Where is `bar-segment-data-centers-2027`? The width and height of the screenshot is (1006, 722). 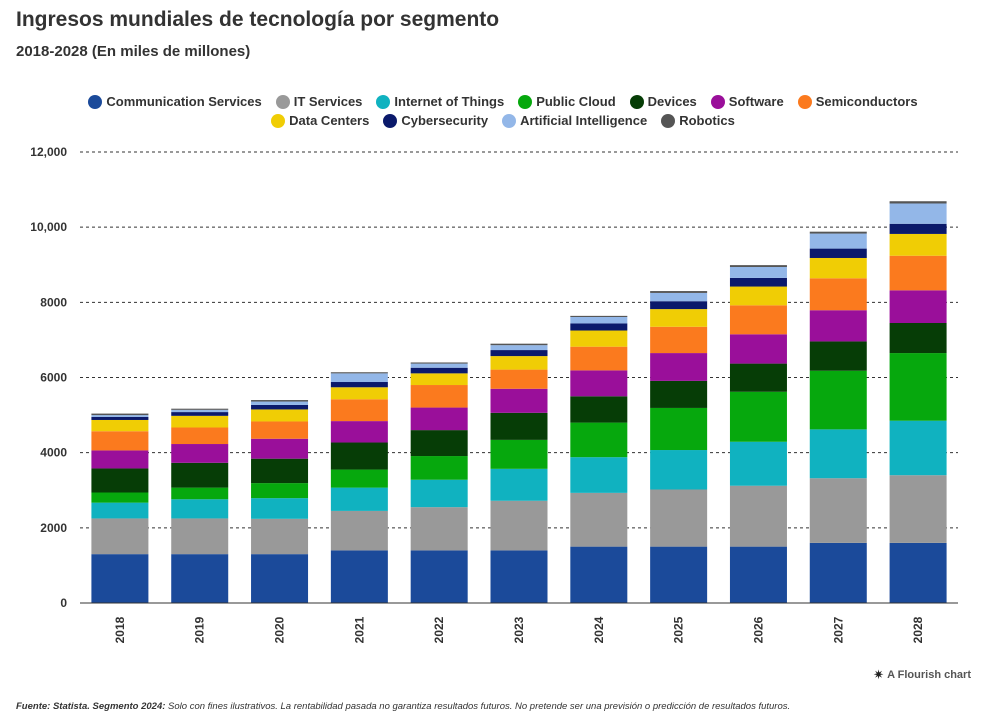
bar-segment-data-centers-2027 is located at coordinates (838, 268).